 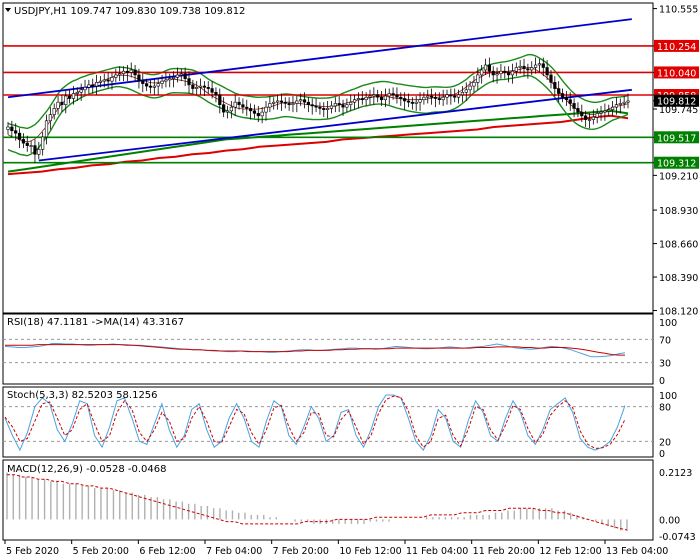 What do you see at coordinates (665, 364) in the screenshot?
I see `rsi-y-tick-label: 30` at bounding box center [665, 364].